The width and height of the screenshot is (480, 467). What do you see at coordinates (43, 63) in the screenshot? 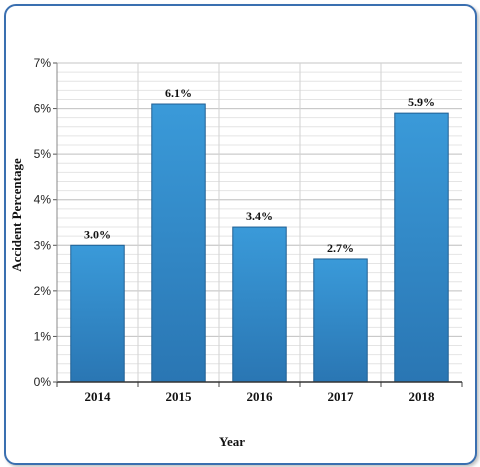
I see `y-tick-label: 7%` at bounding box center [43, 63].